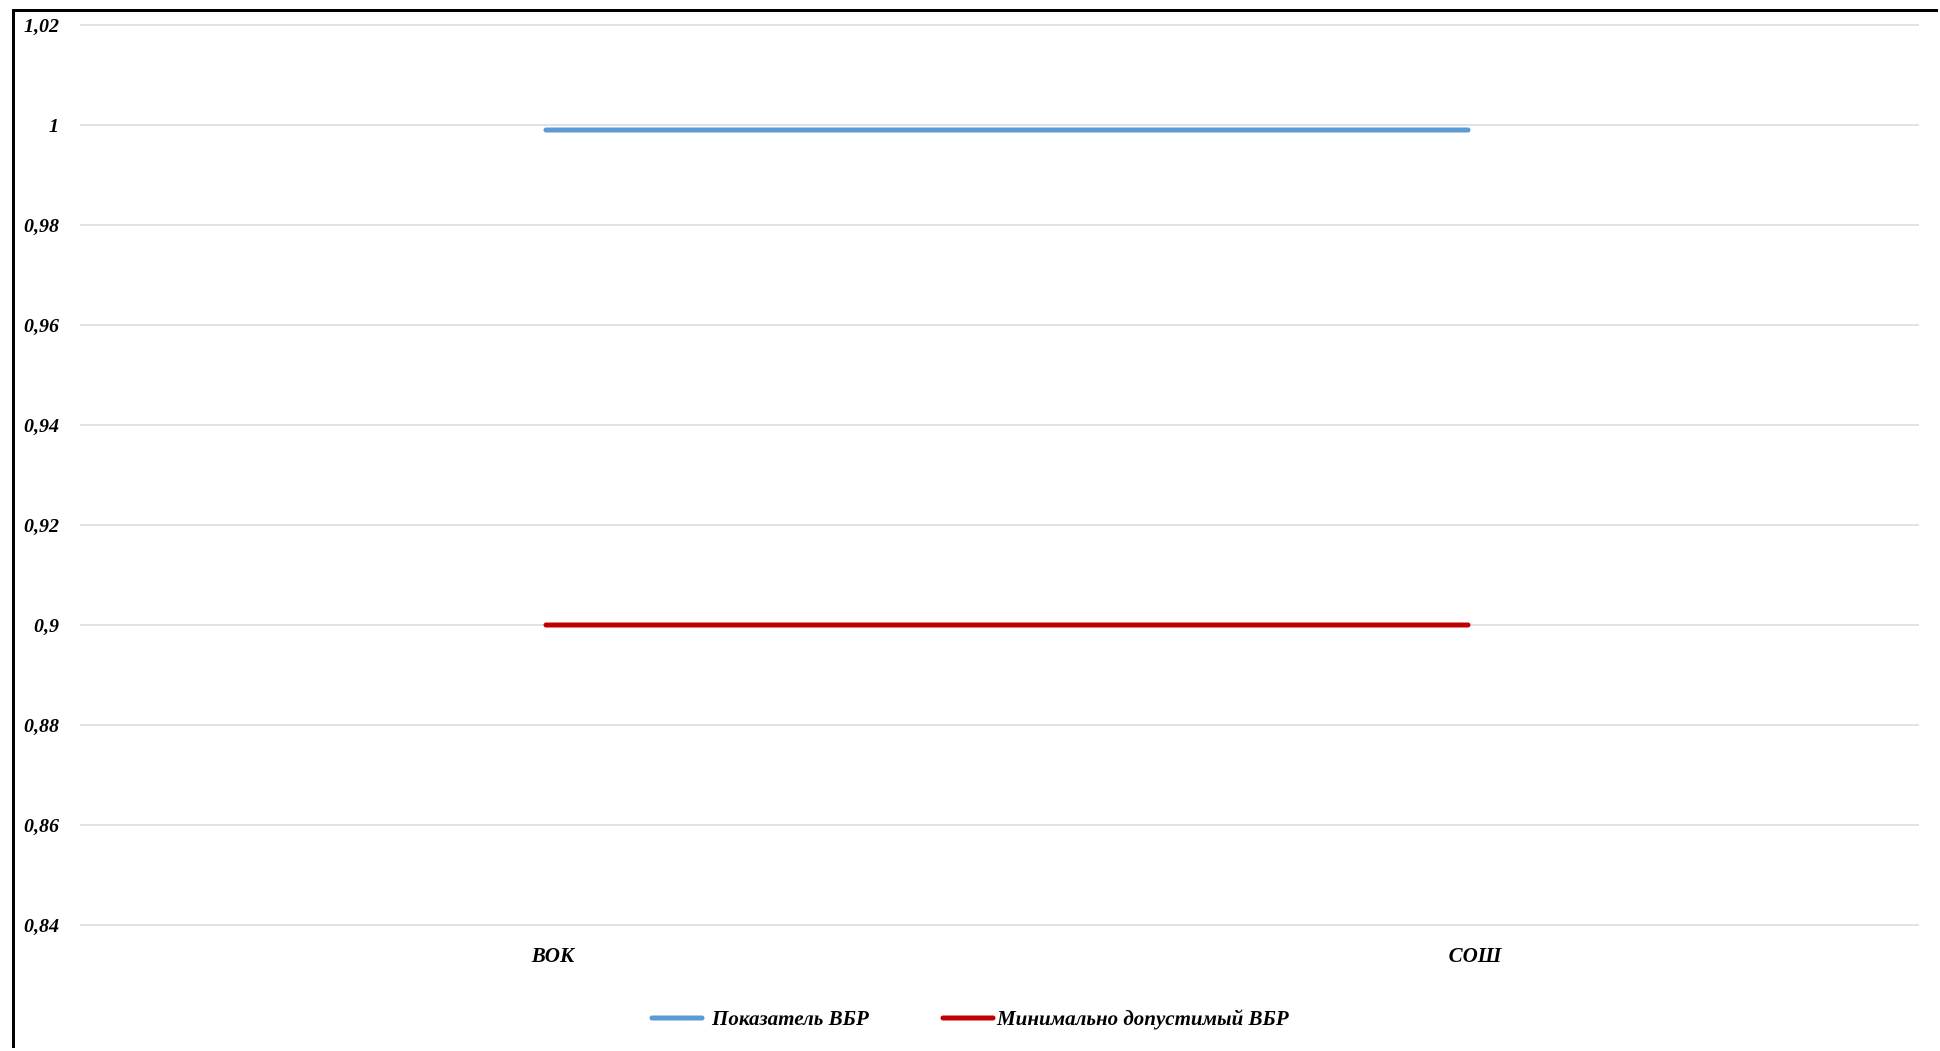  What do you see at coordinates (46, 626) in the screenshot?
I see `y-tick-label: 0,9` at bounding box center [46, 626].